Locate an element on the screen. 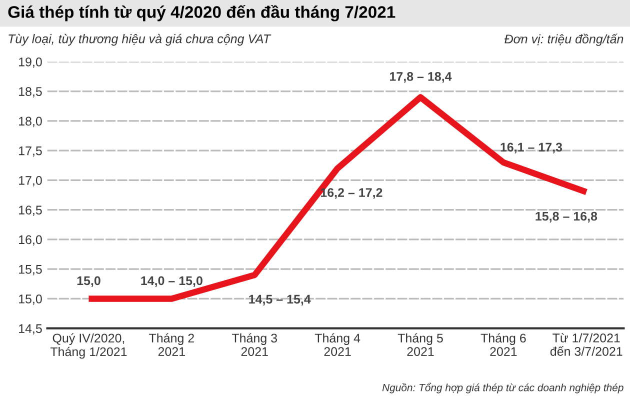 This screenshot has height=398, width=630. y-tick-label: 19,0 is located at coordinates (30, 62).